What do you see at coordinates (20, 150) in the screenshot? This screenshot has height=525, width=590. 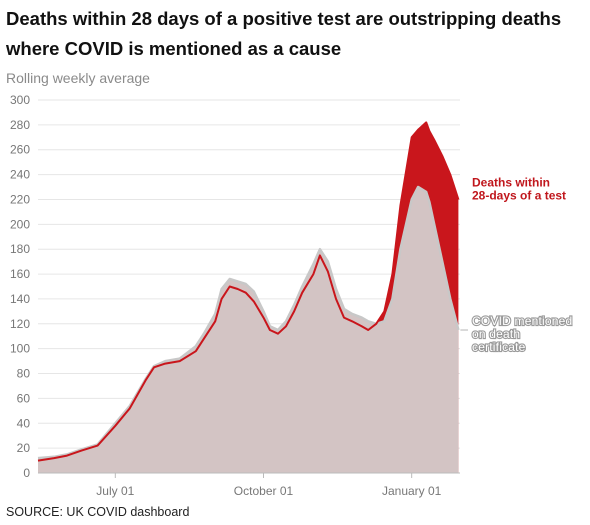 I see `y-tick-label: 260` at bounding box center [20, 150].